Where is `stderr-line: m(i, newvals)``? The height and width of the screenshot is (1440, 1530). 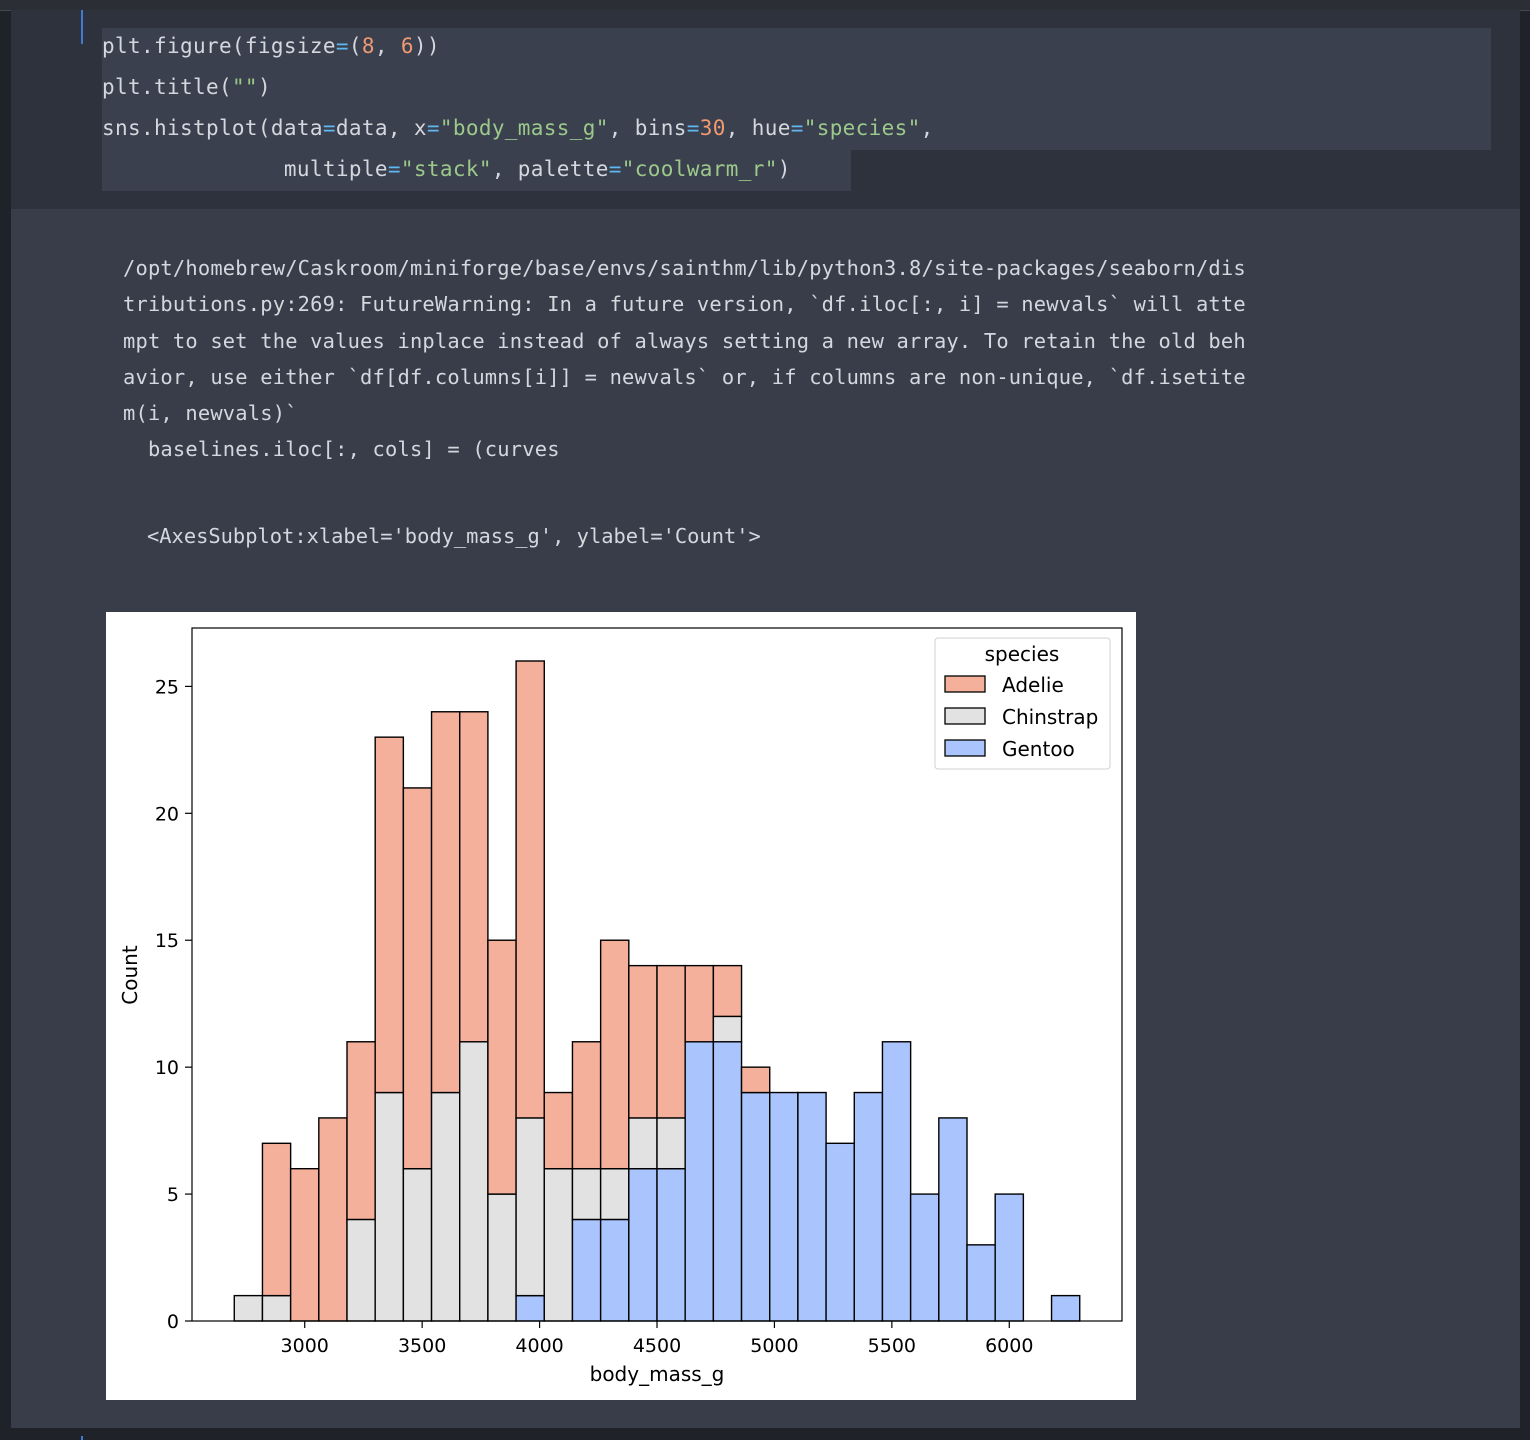 stderr-line: m(i, newvals)` is located at coordinates (210, 413).